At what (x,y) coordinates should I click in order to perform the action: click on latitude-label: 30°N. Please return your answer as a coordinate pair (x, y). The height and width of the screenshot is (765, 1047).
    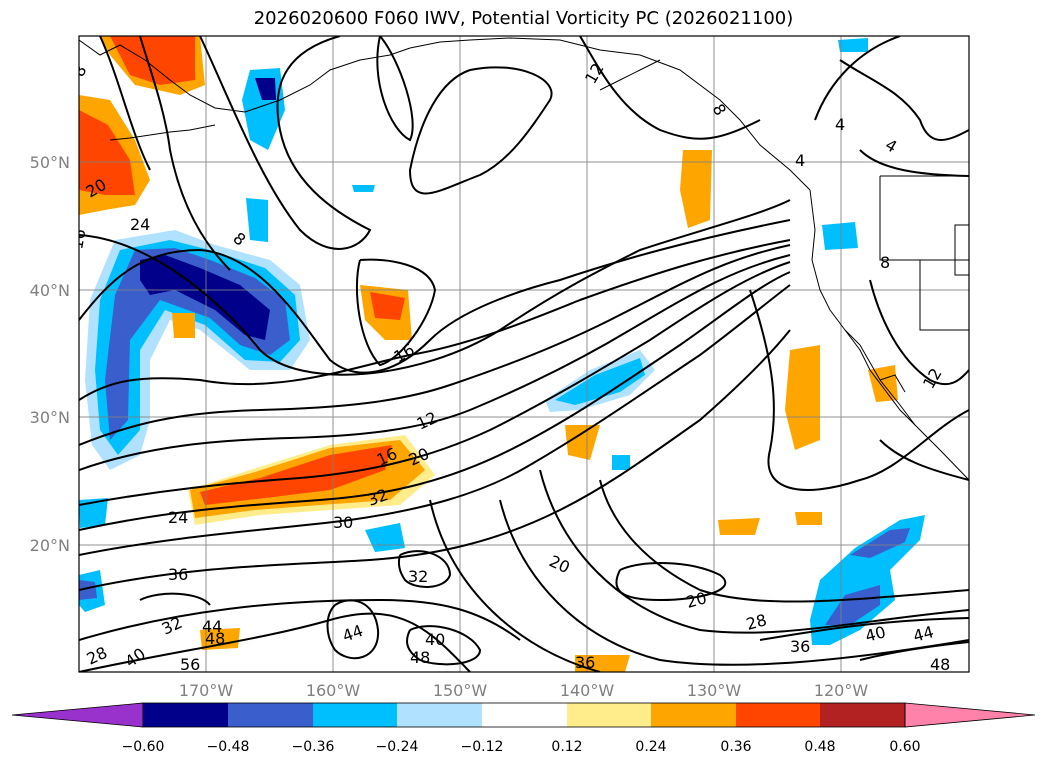
    Looking at the image, I should click on (50, 417).